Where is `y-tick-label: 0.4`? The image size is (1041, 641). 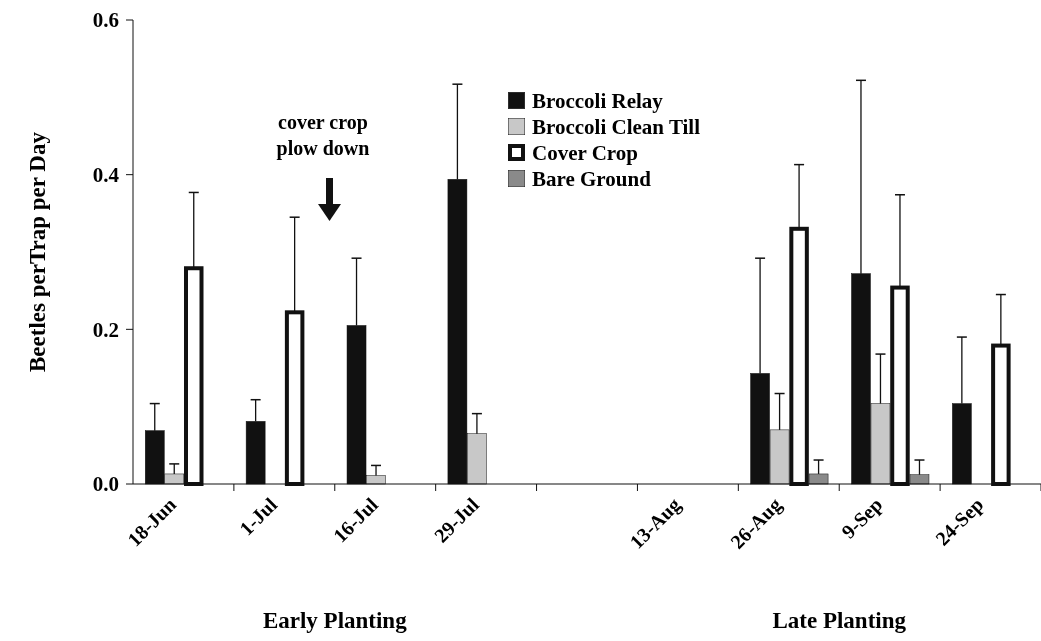
y-tick-label: 0.4 is located at coordinates (106, 175).